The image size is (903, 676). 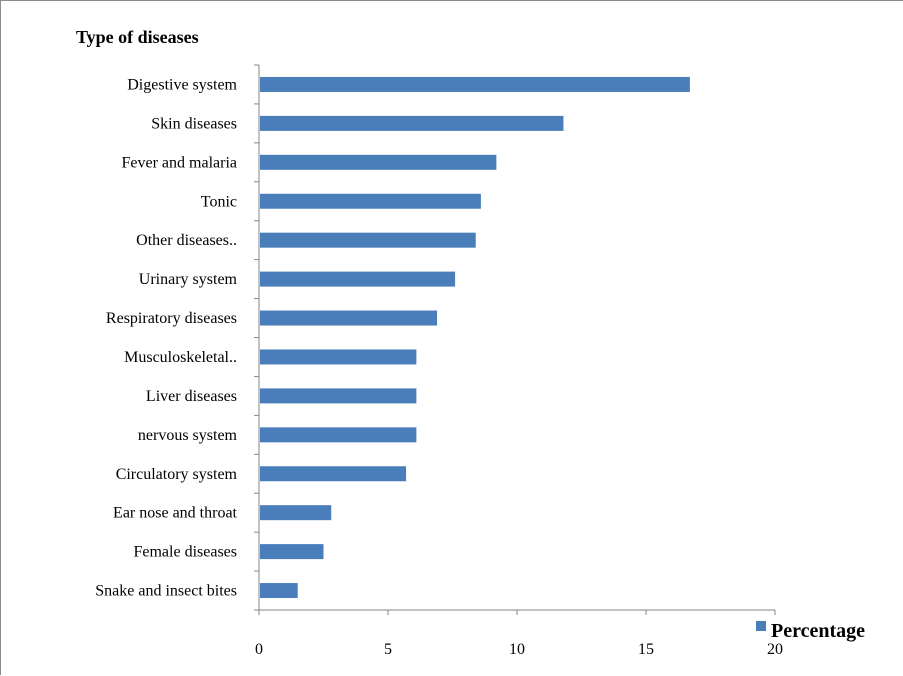 I want to click on x-tick-label: 10, so click(x=517, y=649).